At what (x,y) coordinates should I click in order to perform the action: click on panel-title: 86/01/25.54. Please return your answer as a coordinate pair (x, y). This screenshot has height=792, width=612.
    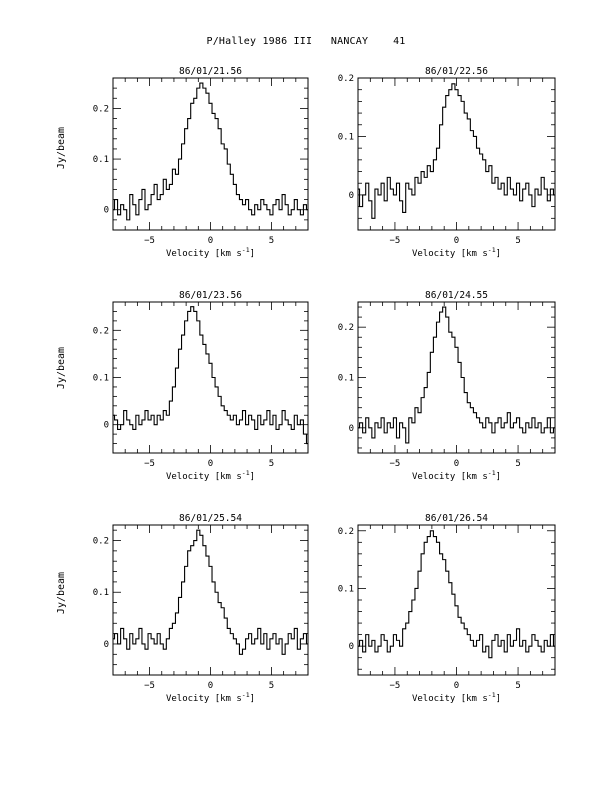
    Looking at the image, I should click on (210, 518).